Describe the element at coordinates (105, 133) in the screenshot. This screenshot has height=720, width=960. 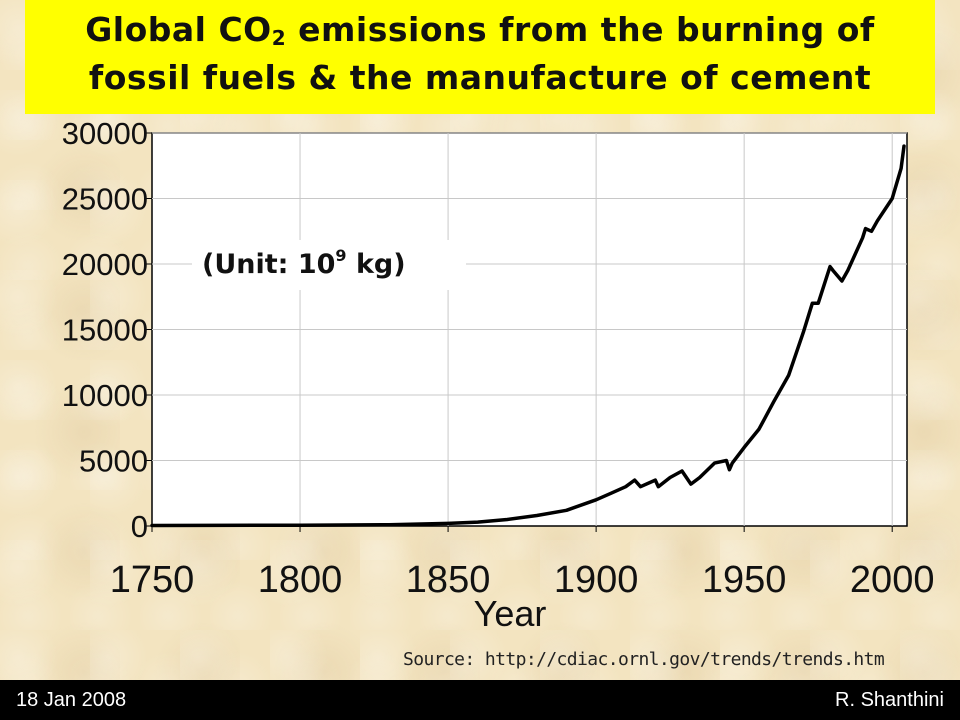
I see `y-tick-label: 30000` at that location.